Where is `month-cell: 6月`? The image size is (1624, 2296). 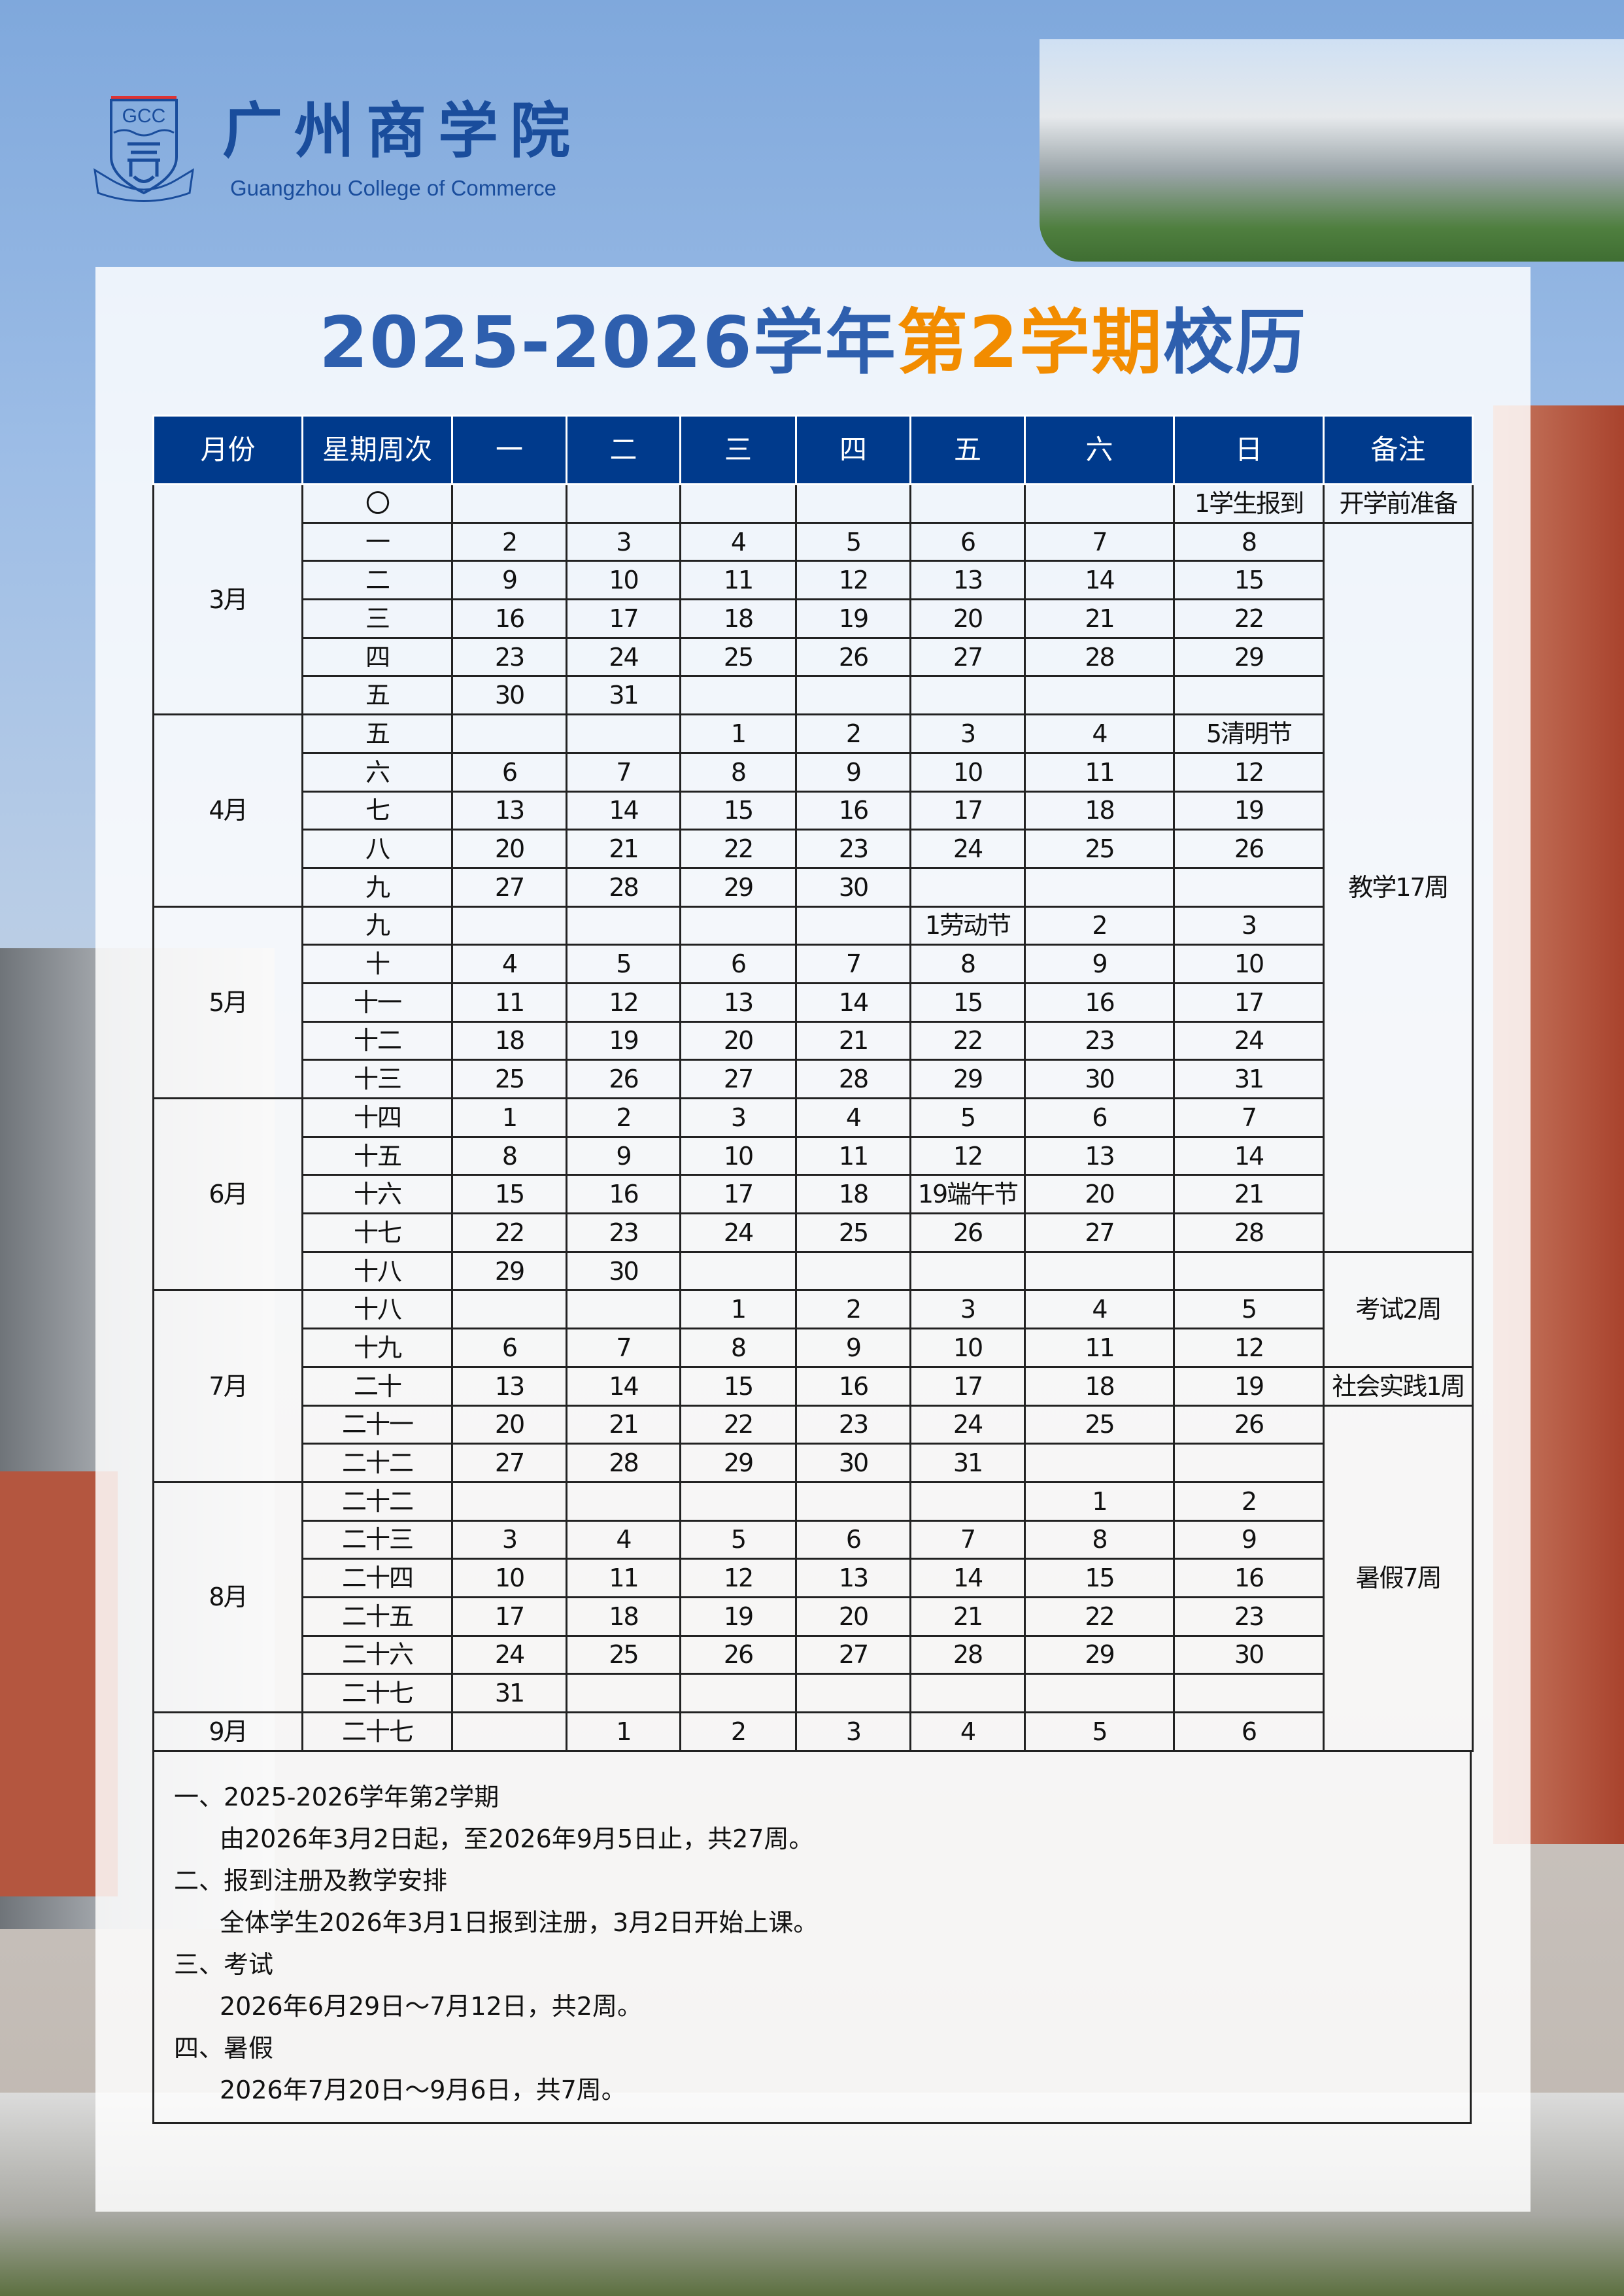
month-cell: 6月 is located at coordinates (227, 1194).